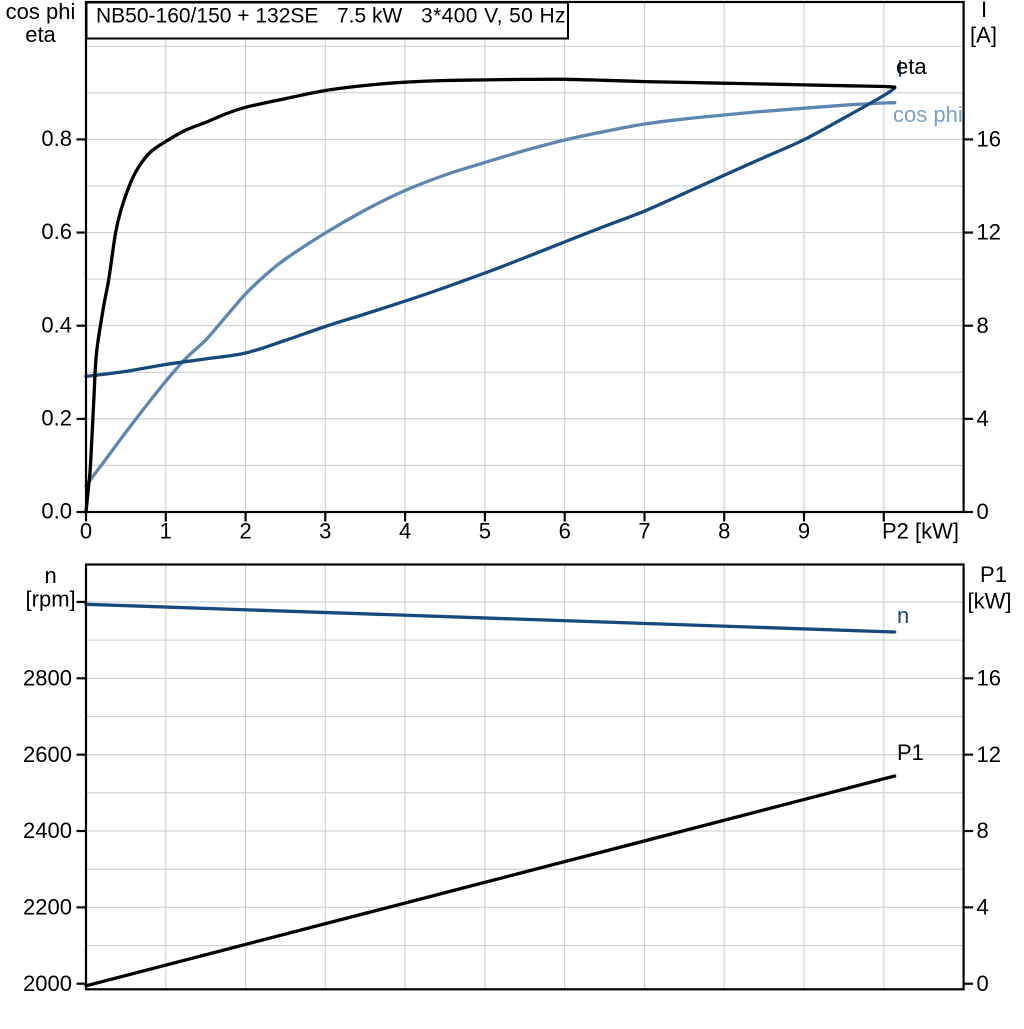 This screenshot has height=1029, width=1024. What do you see at coordinates (47, 830) in the screenshot?
I see `svg-text: 2400` at bounding box center [47, 830].